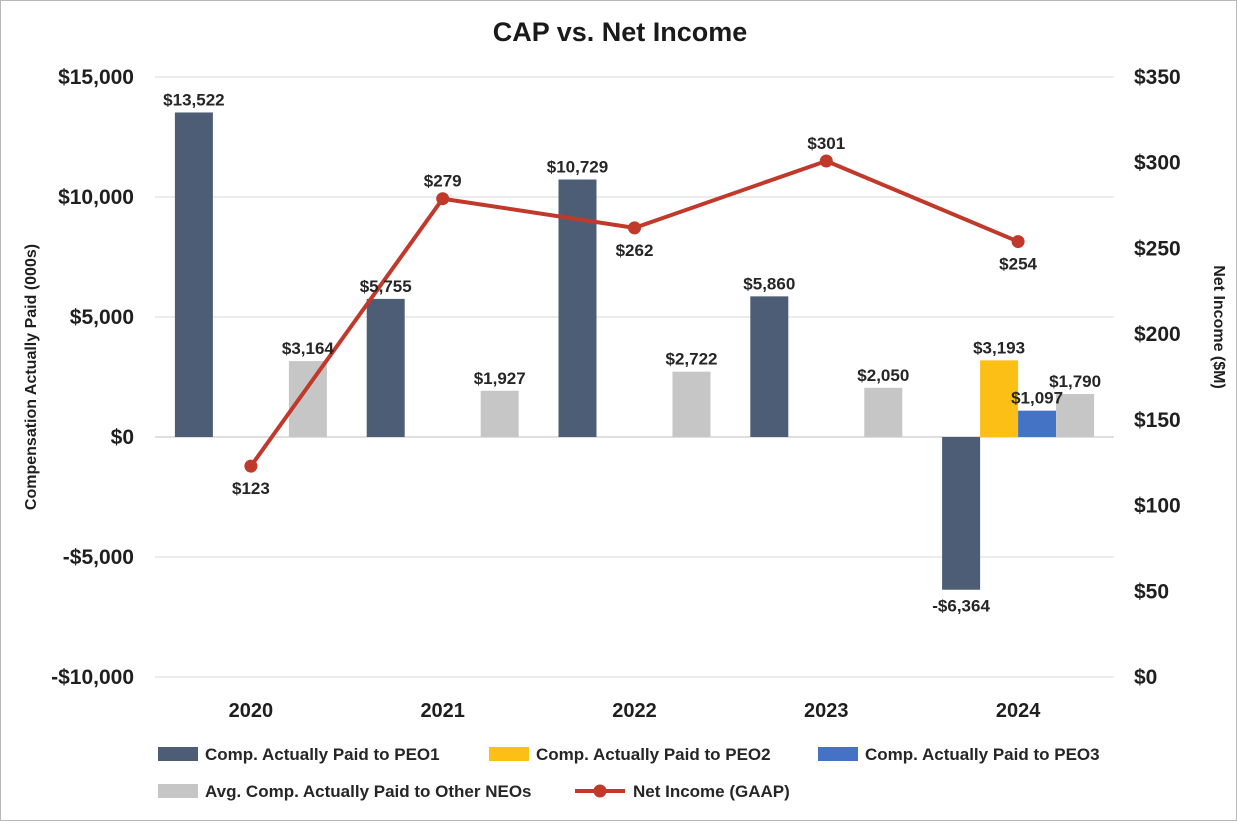  What do you see at coordinates (1018, 711) in the screenshot?
I see `category-label-2024: 2024` at bounding box center [1018, 711].